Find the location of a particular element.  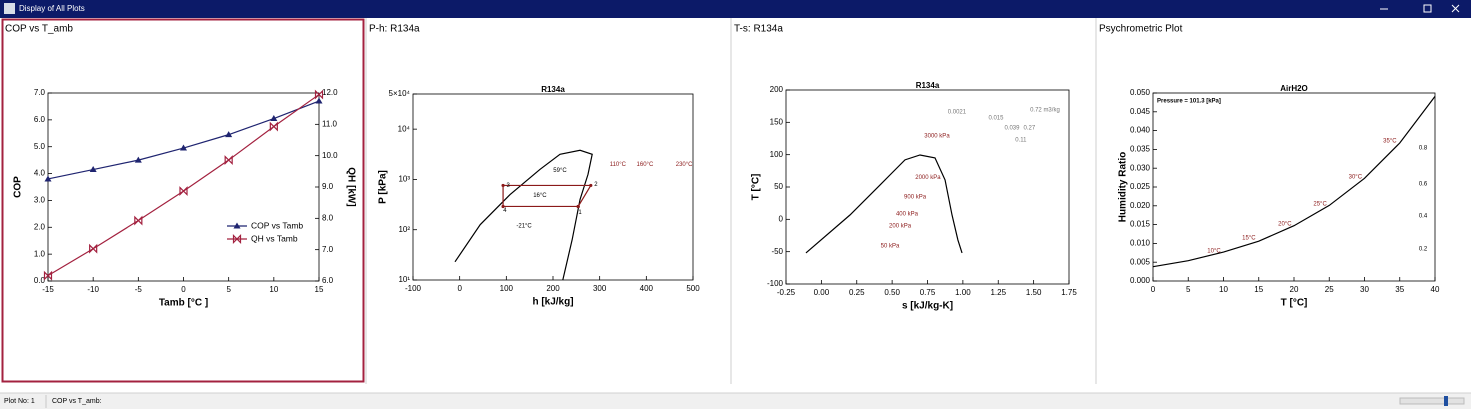

x-tick-label: 1.00 is located at coordinates (963, 292).